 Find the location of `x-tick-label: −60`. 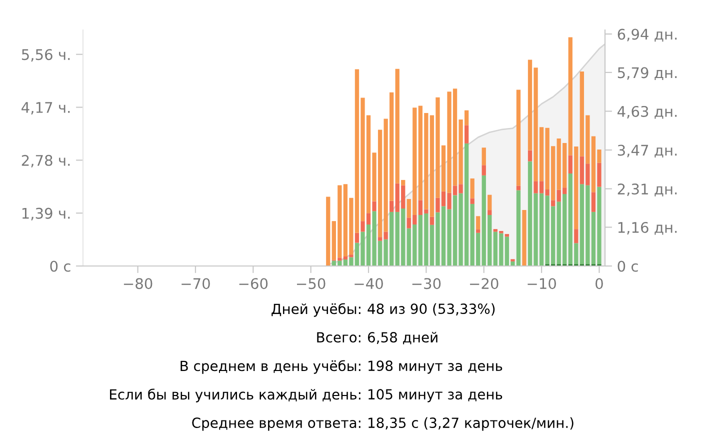

x-tick-label: −60 is located at coordinates (253, 284).